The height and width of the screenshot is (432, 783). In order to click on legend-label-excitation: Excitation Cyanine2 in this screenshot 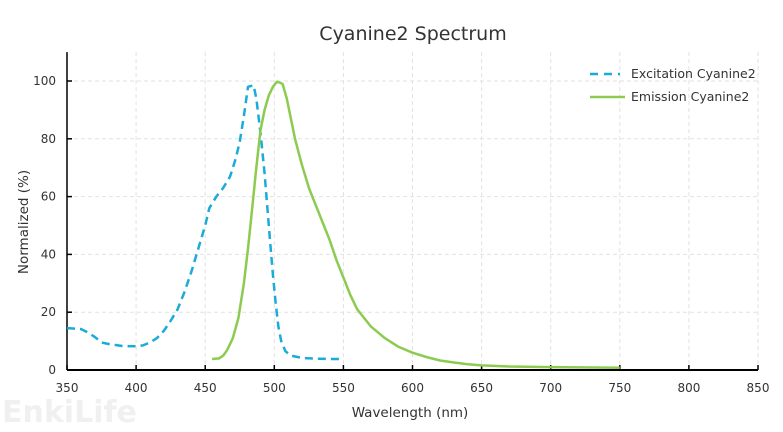, I will do `click(693, 73)`.